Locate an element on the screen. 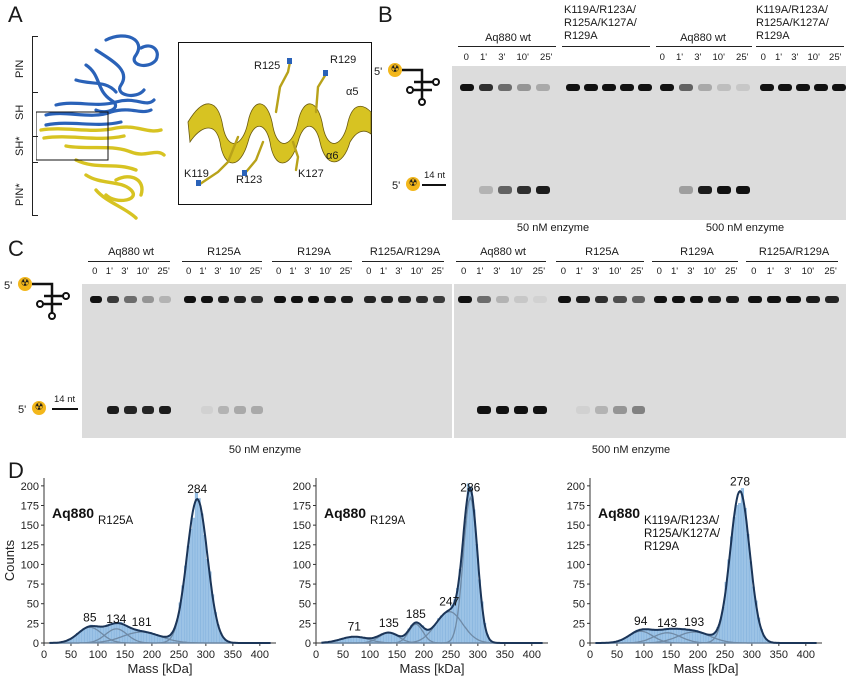  b-gel-50nm is located at coordinates (552, 143).